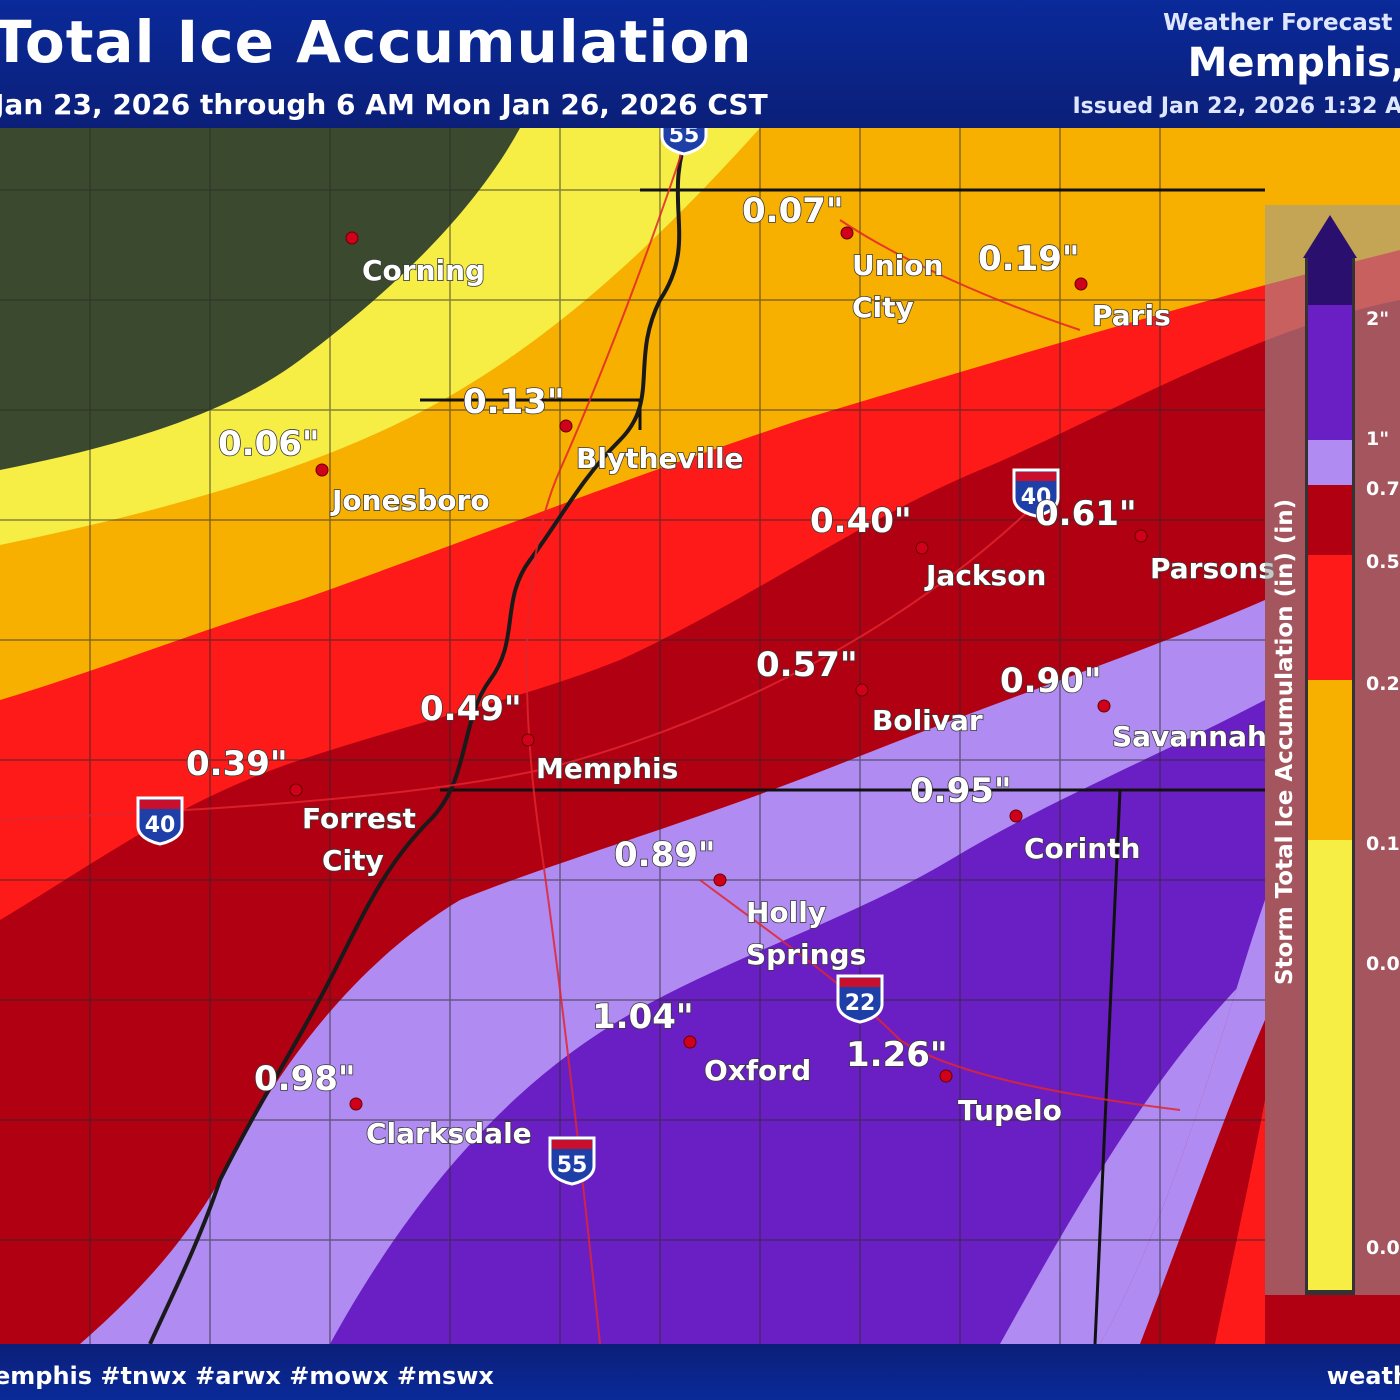 The image size is (1400, 1400). Describe the element at coordinates (423, 270) in the screenshot. I see `city-label: Corning` at that location.